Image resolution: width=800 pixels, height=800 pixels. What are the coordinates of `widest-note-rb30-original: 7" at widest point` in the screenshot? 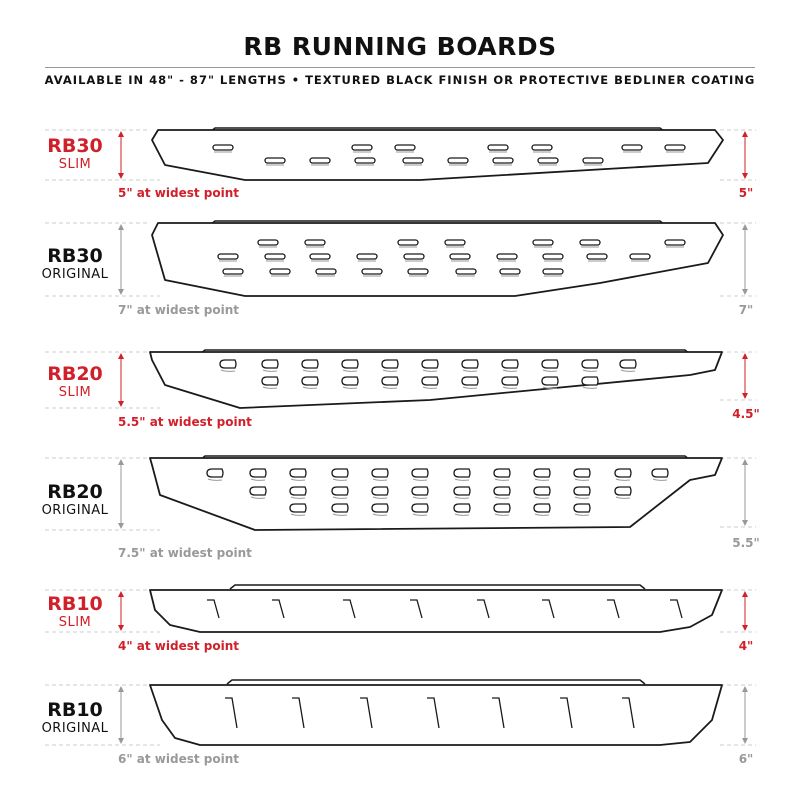 It's located at (179, 310).